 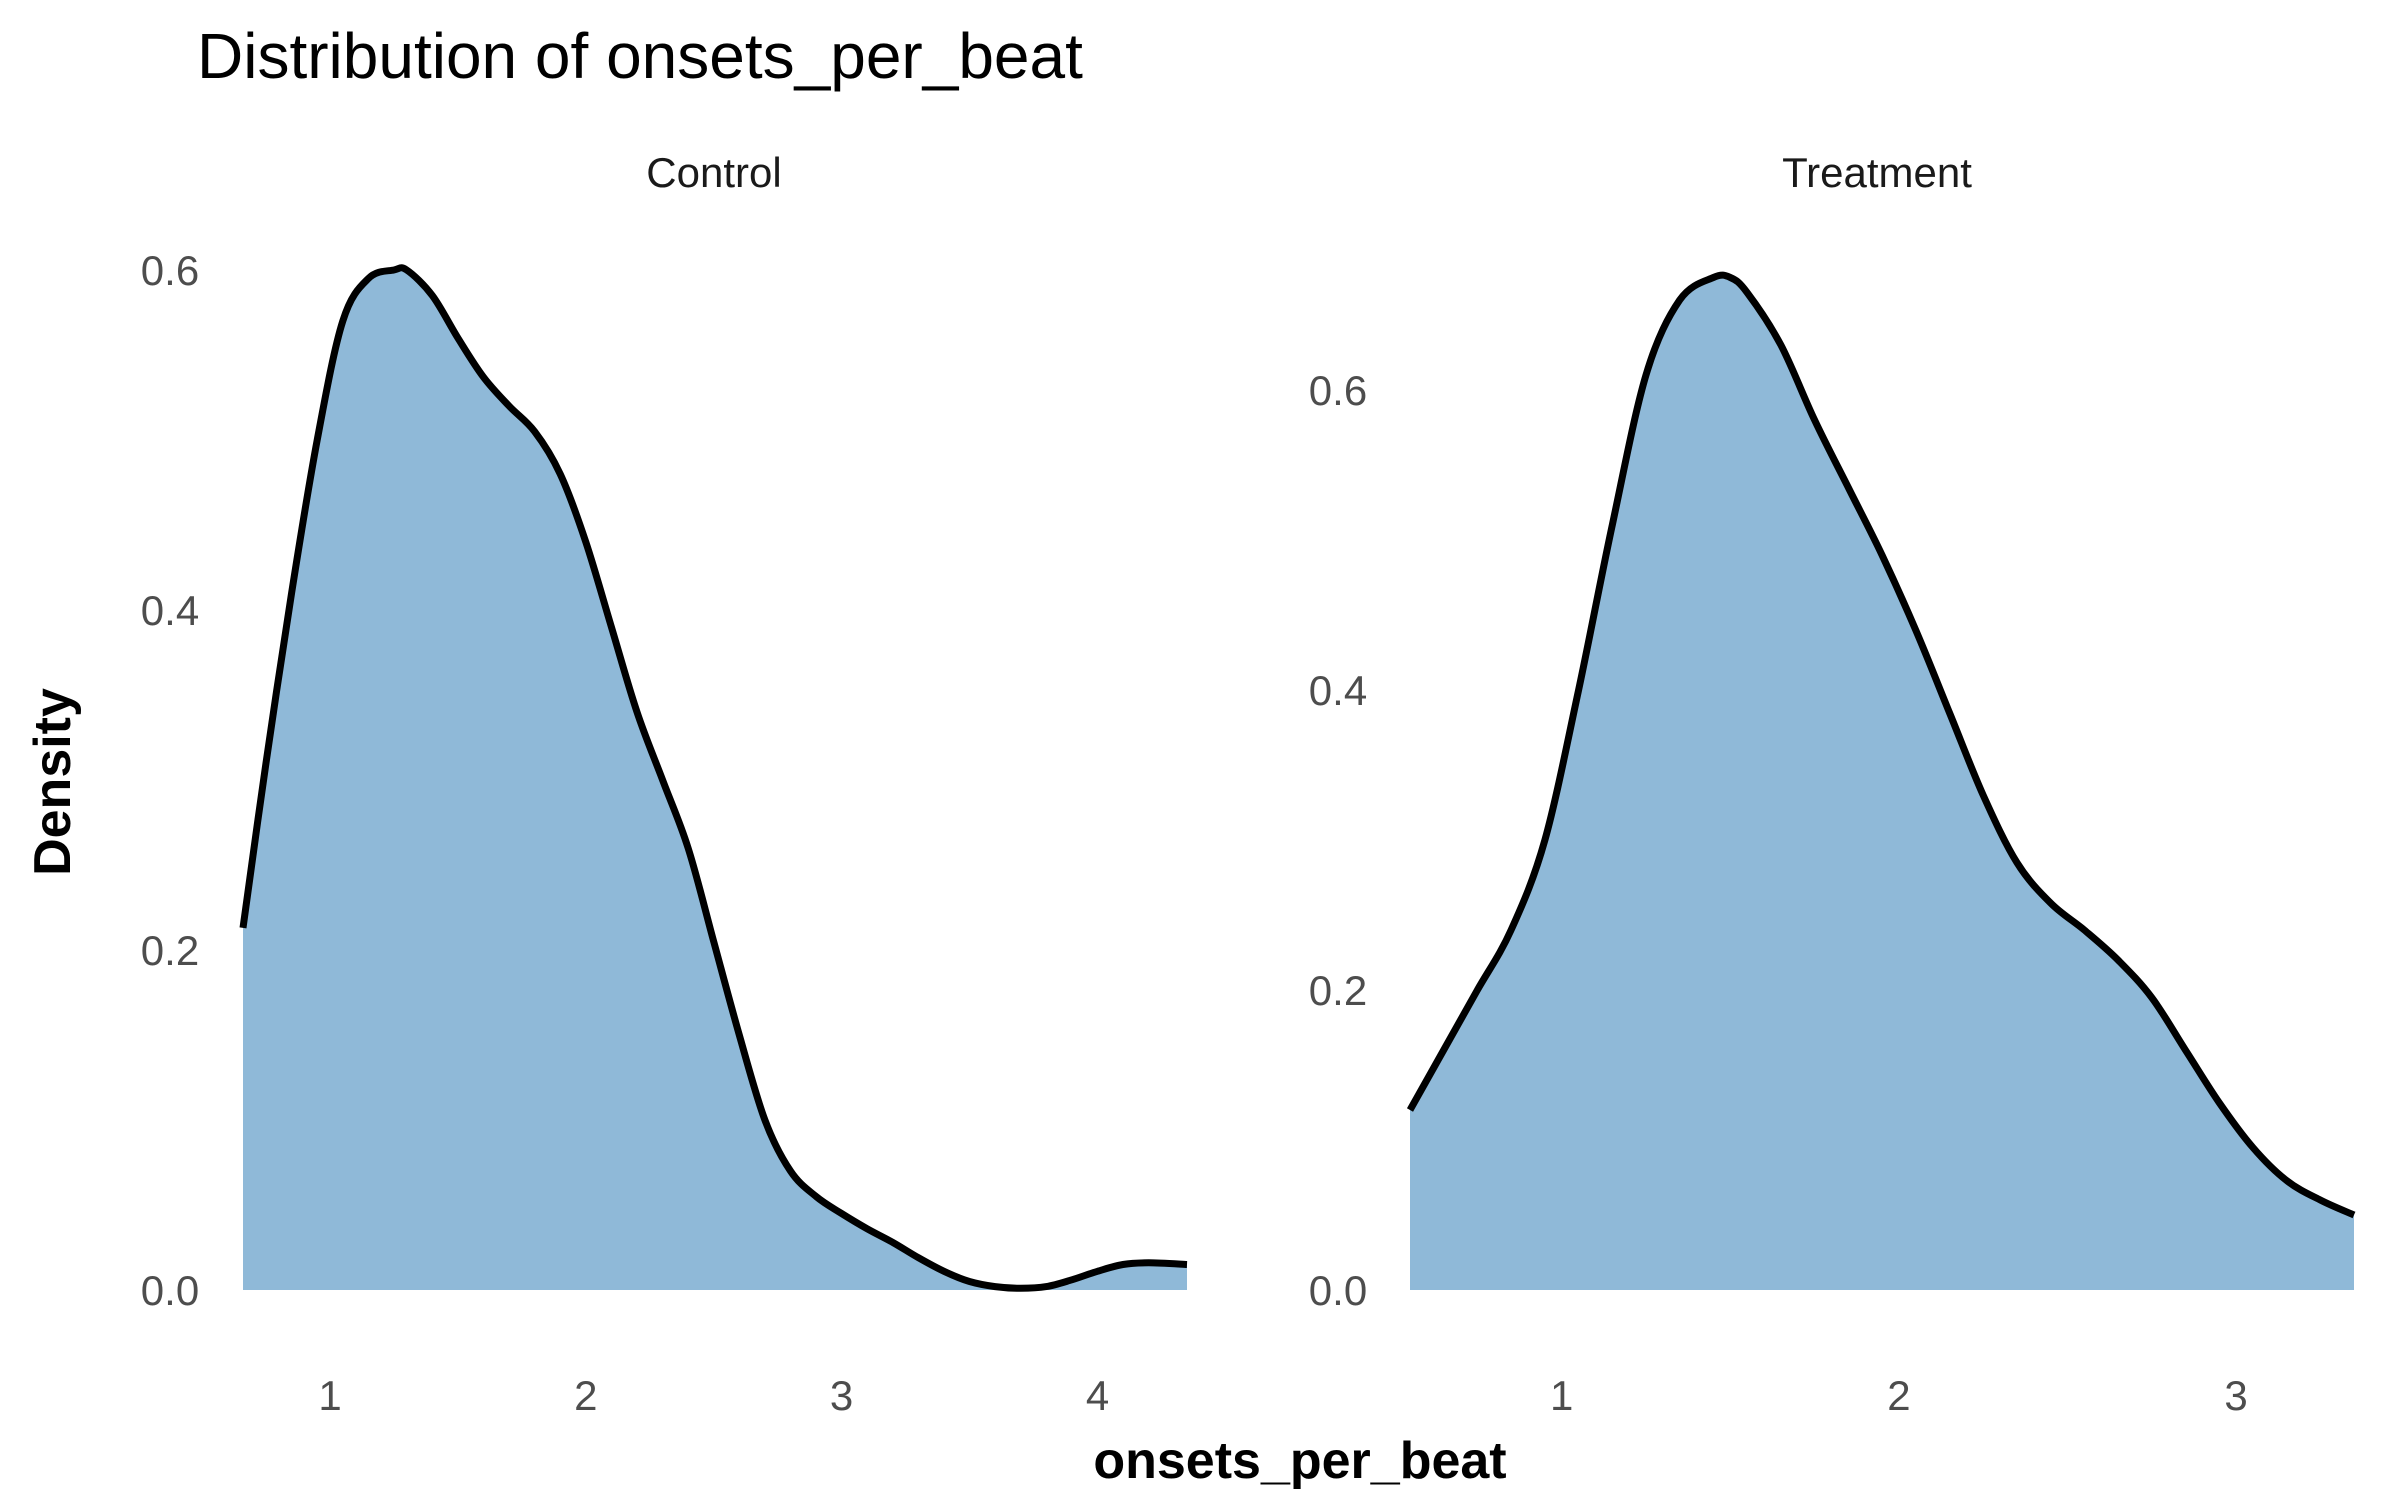 What do you see at coordinates (1877, 172) in the screenshot?
I see `panel-label-treatment: Treatment` at bounding box center [1877, 172].